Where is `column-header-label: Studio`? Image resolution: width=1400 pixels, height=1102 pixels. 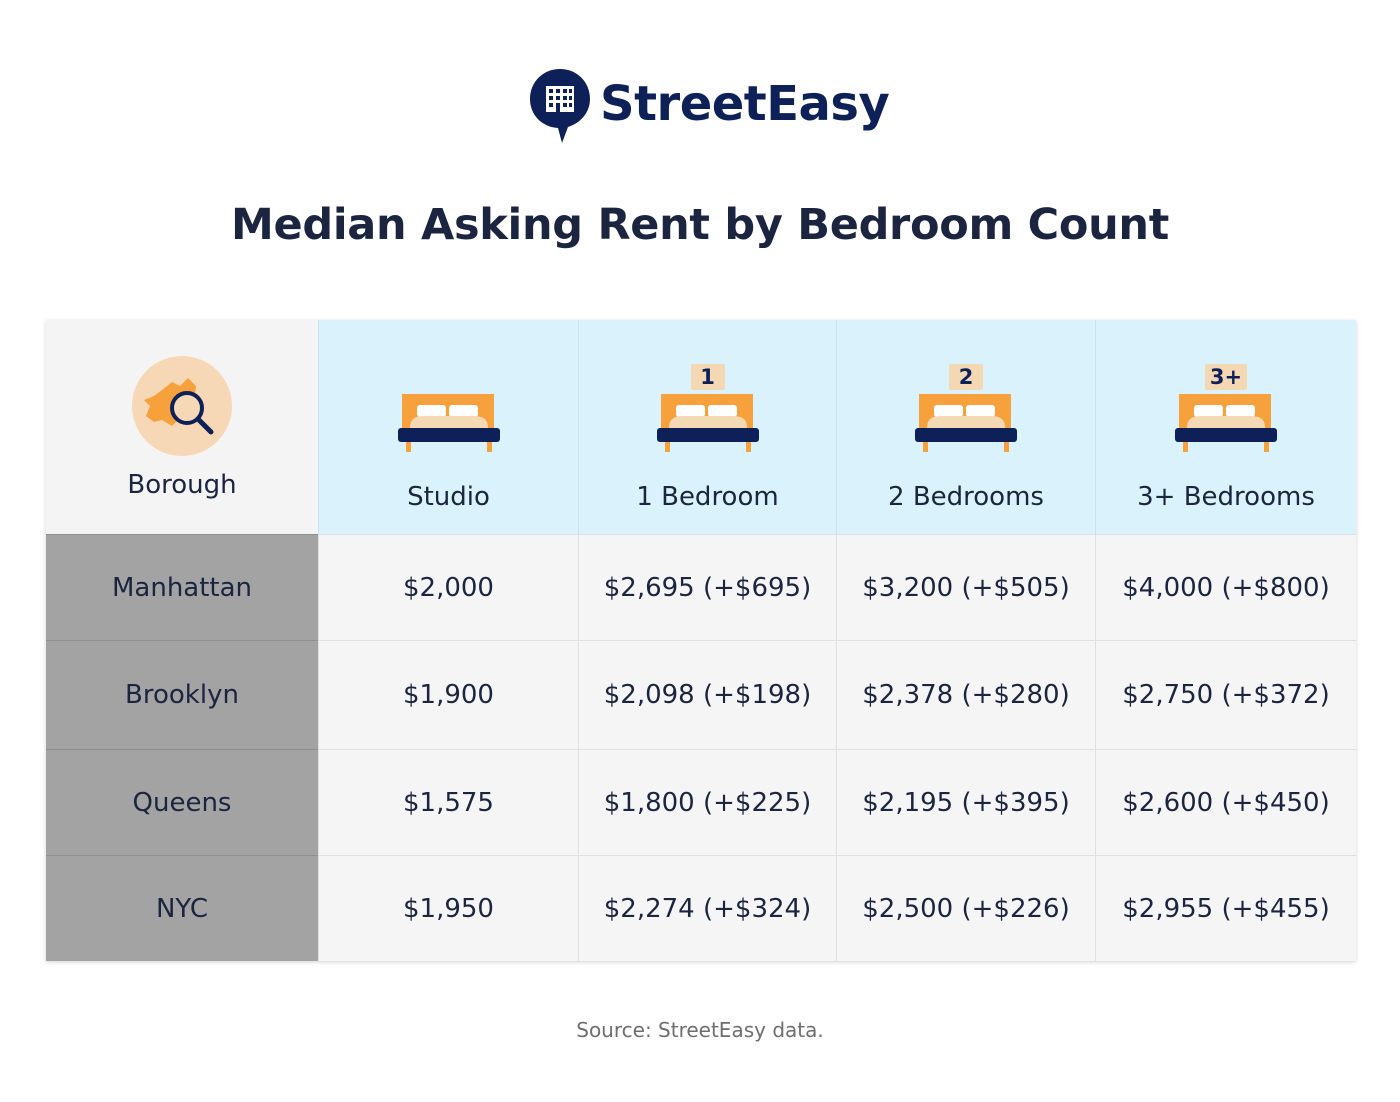
column-header-label: Studio is located at coordinates (448, 497).